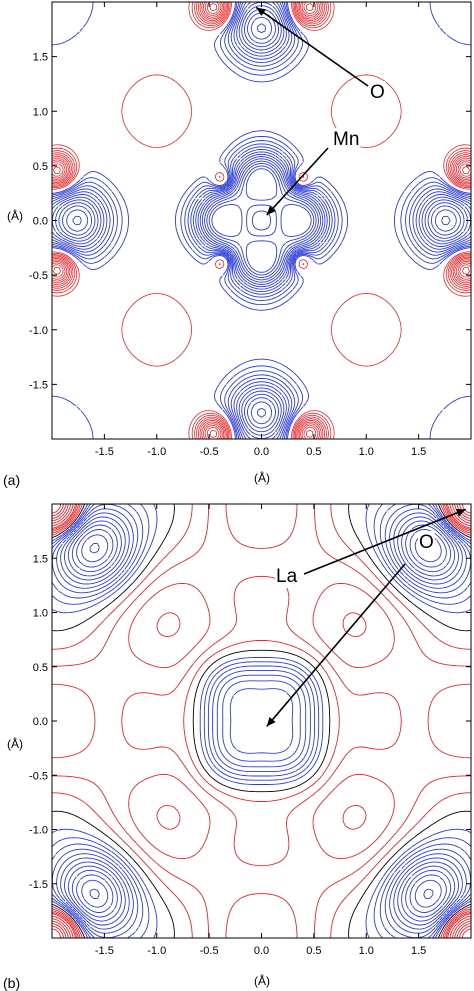  What do you see at coordinates (11, 983) in the screenshot?
I see `panel-letter-b: (b)` at bounding box center [11, 983].